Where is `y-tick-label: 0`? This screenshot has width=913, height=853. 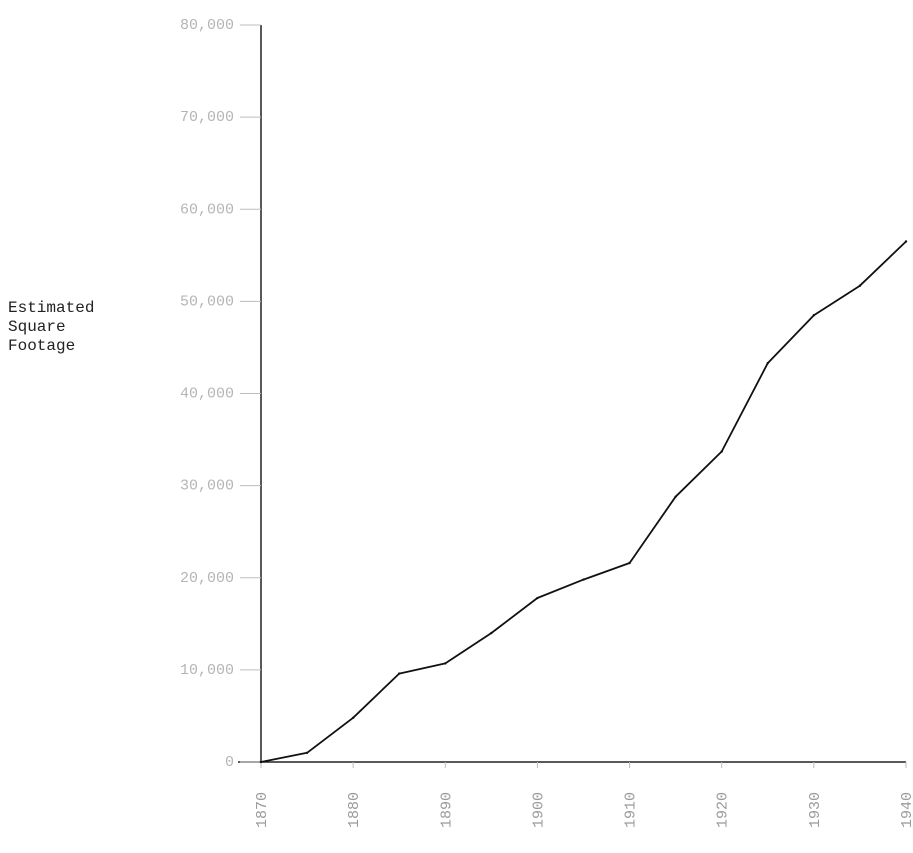
y-tick-label: 0 is located at coordinates (229, 762).